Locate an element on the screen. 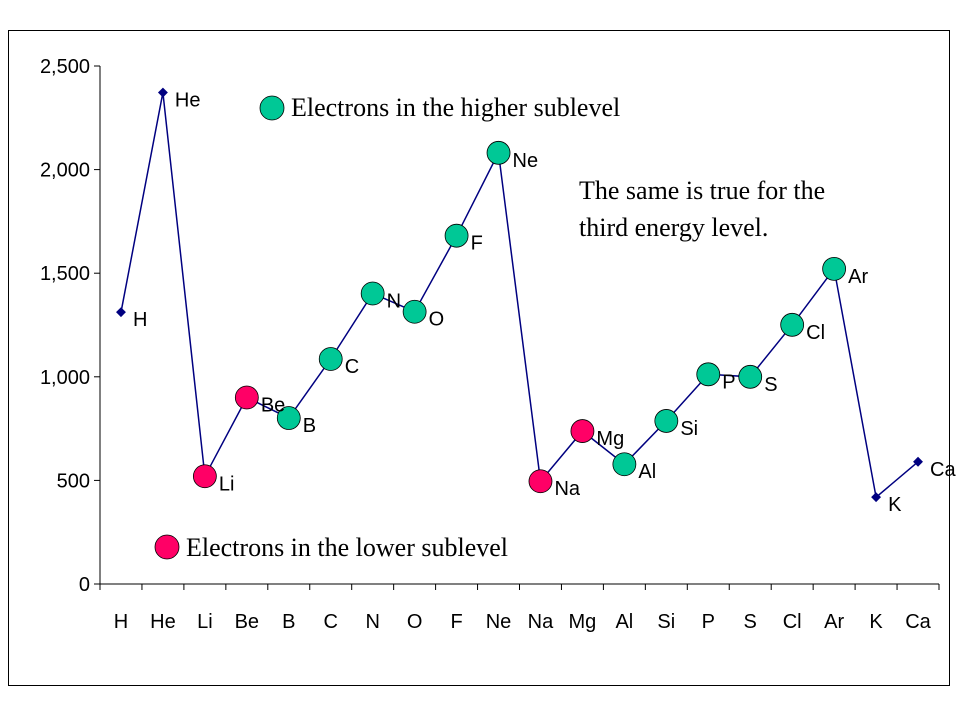 The height and width of the screenshot is (720, 960). x-tick-label: Ar is located at coordinates (834, 622).